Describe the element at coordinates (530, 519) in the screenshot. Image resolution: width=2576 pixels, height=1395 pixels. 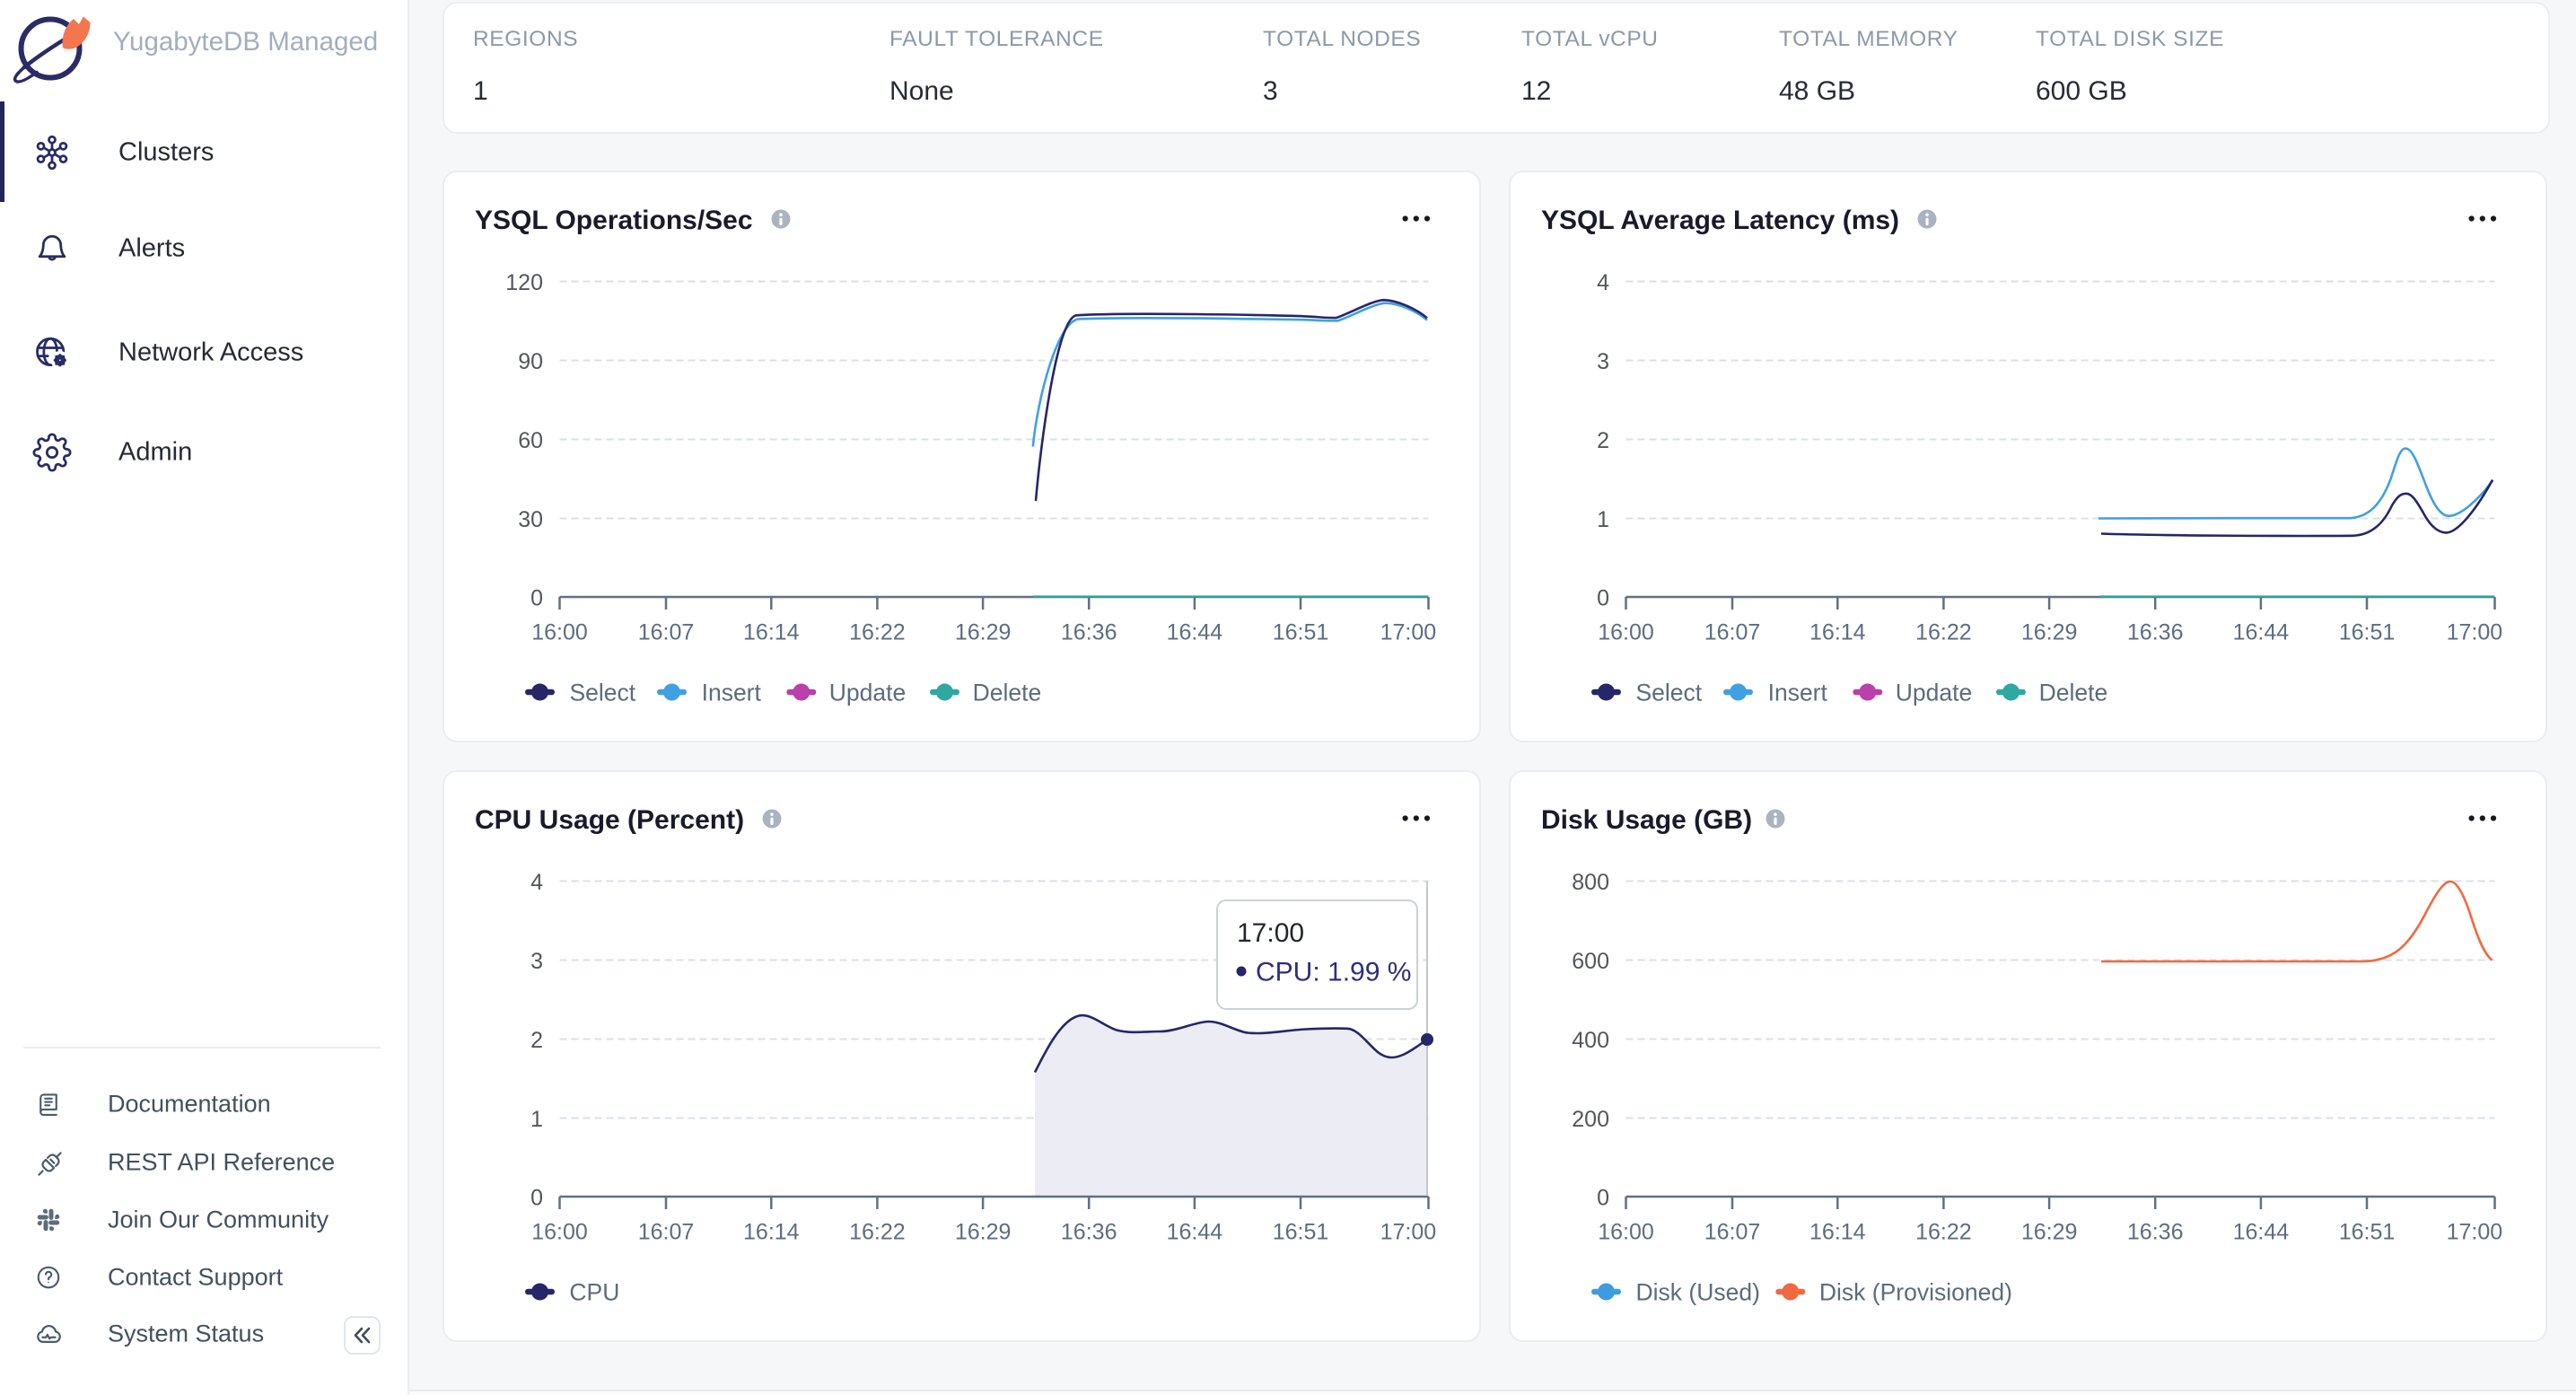
I see `svg-text: 30` at that location.